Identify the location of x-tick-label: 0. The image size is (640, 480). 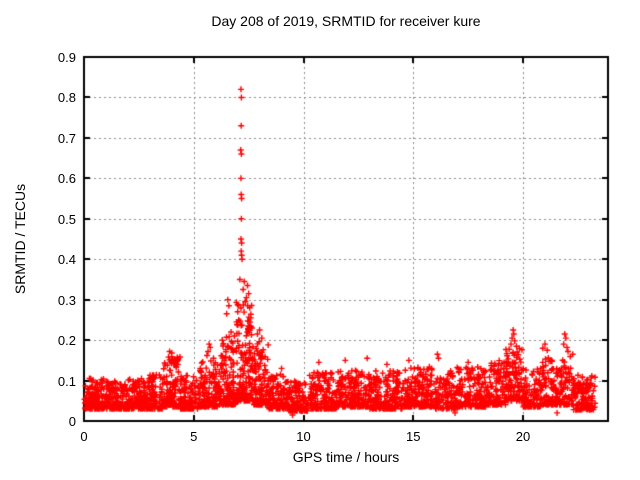
(84, 436).